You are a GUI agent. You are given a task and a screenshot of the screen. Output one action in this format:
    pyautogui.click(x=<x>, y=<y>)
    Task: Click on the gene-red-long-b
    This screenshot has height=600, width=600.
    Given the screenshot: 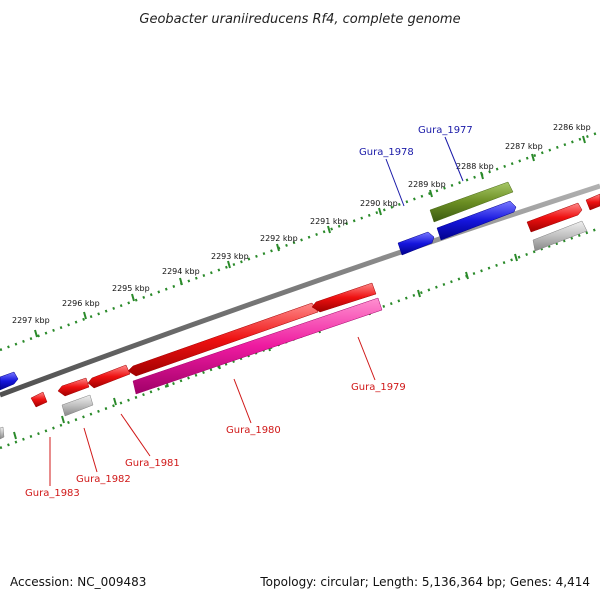 What is the action you would take?
    pyautogui.click(x=344, y=297)
    